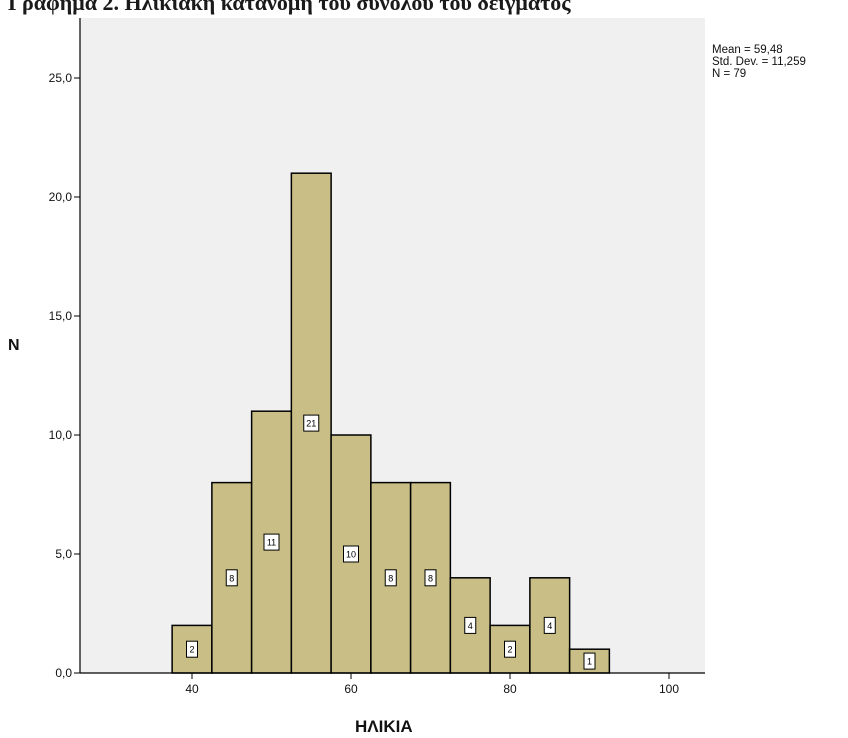 This screenshot has width=848, height=738. I want to click on bar-data-label: 10, so click(351, 554).